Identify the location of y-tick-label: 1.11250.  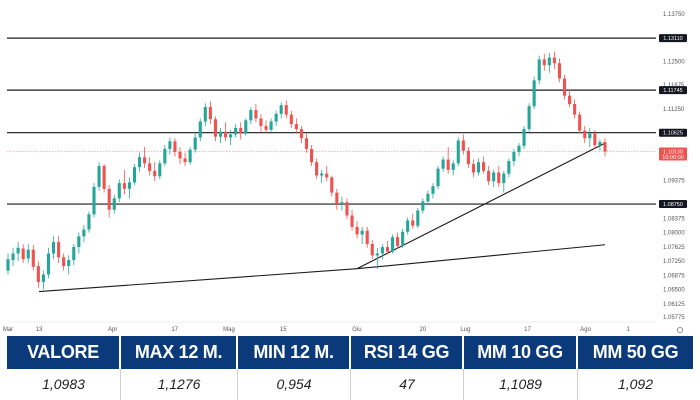
(674, 110).